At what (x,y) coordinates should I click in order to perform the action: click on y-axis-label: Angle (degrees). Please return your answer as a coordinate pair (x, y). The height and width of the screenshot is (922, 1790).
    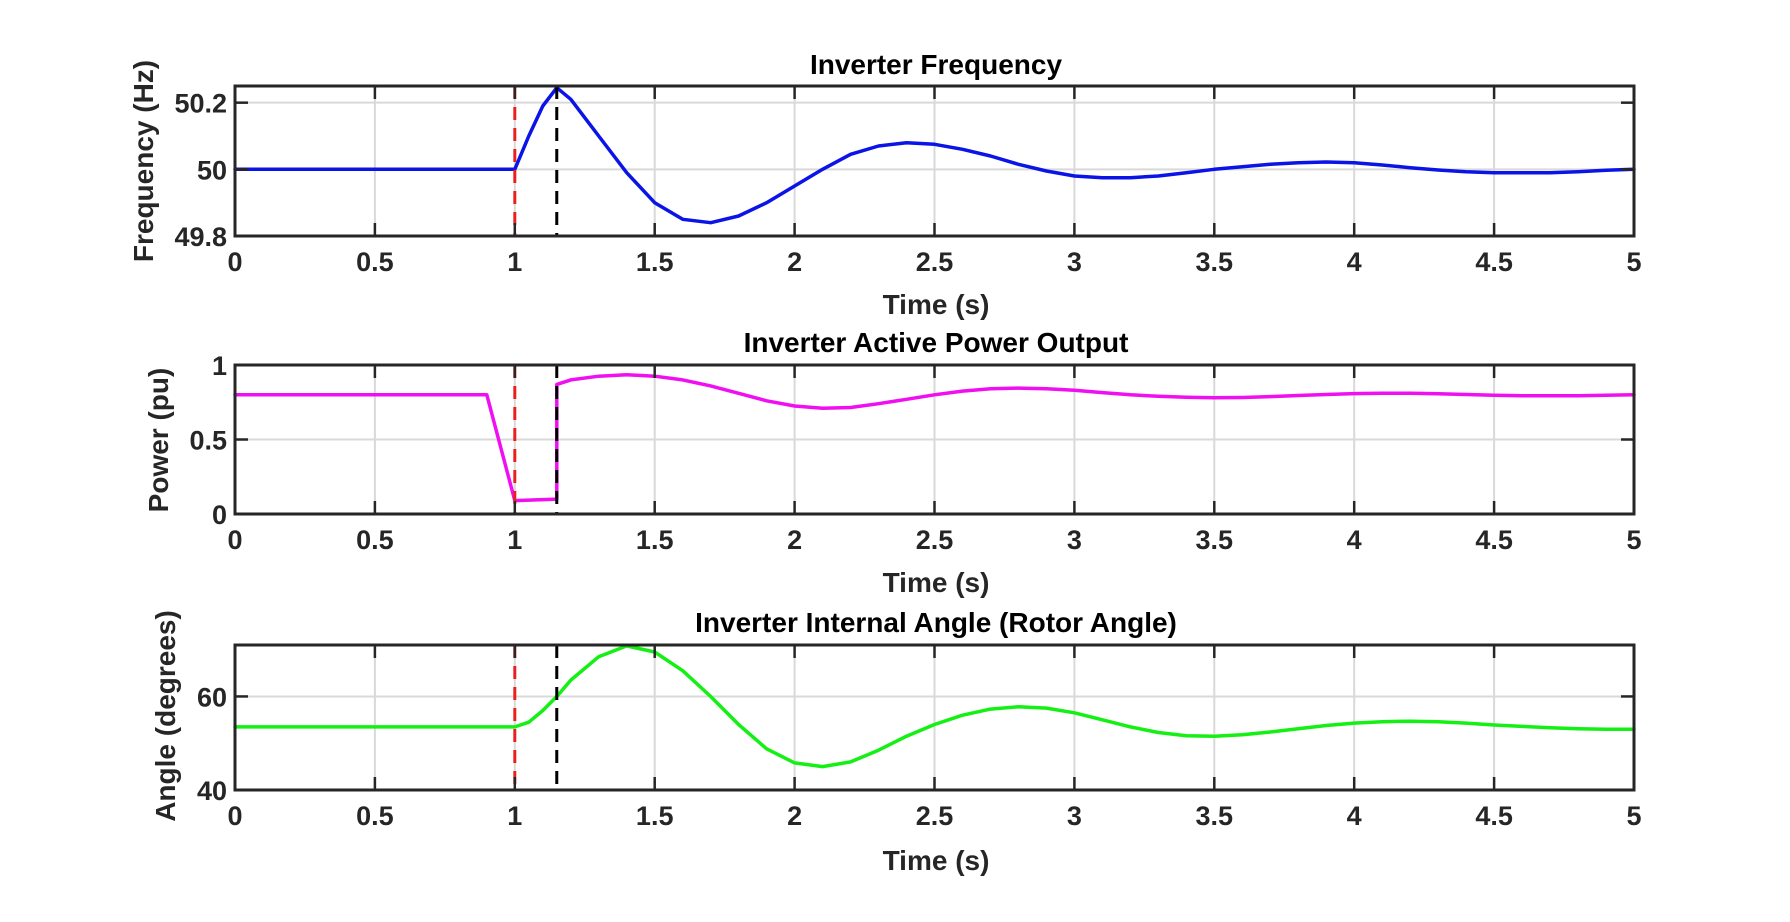
    Looking at the image, I should click on (165, 716).